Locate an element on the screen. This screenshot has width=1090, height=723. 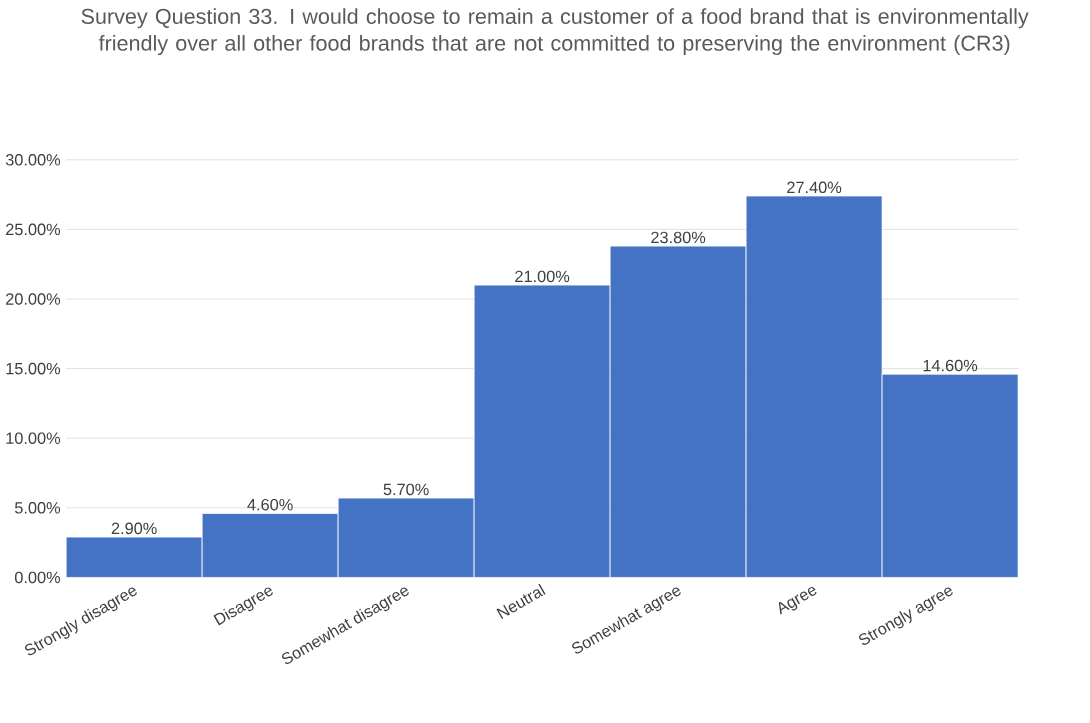
y-tick-label: 25.00% is located at coordinates (33, 229).